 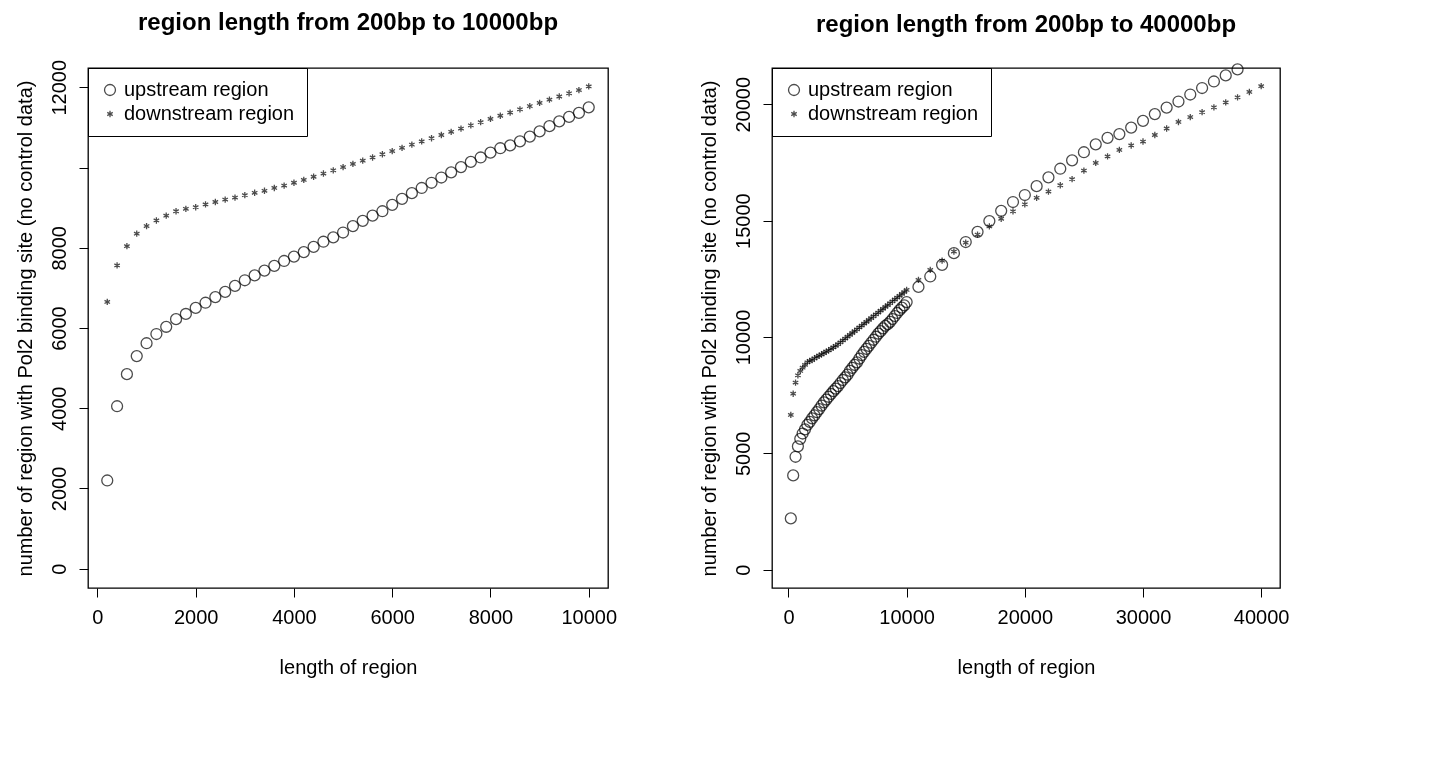 What do you see at coordinates (348, 666) in the screenshot?
I see `x-axis-title: length of region` at bounding box center [348, 666].